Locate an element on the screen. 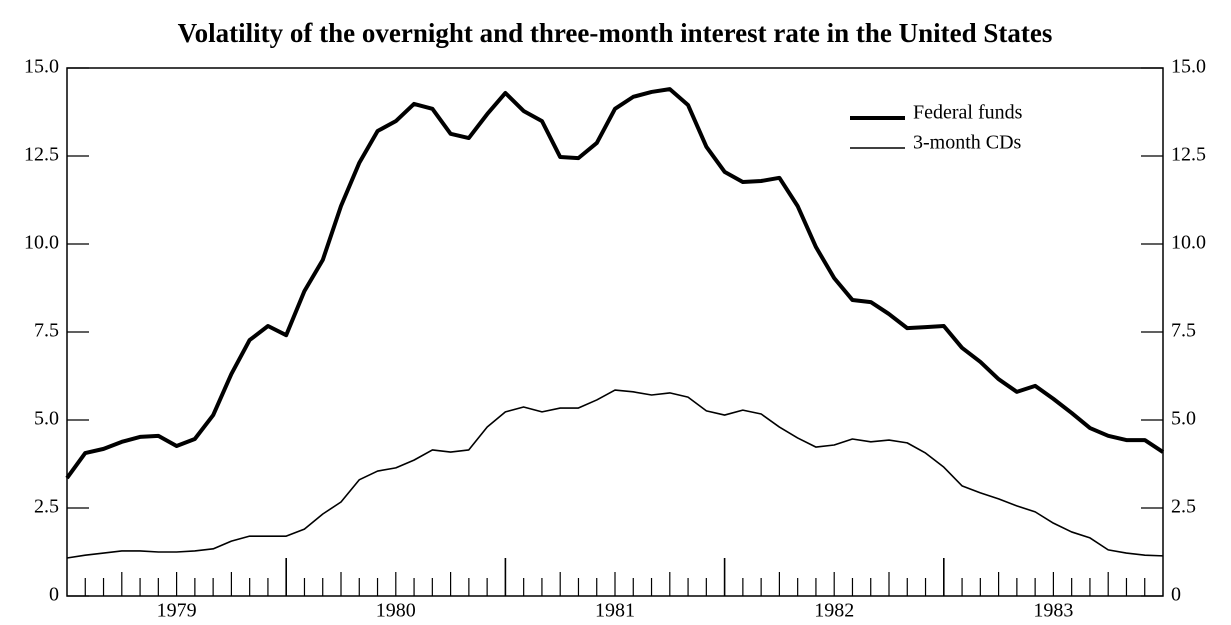 The height and width of the screenshot is (625, 1231). x-tick-label: 1981 is located at coordinates (615, 611).